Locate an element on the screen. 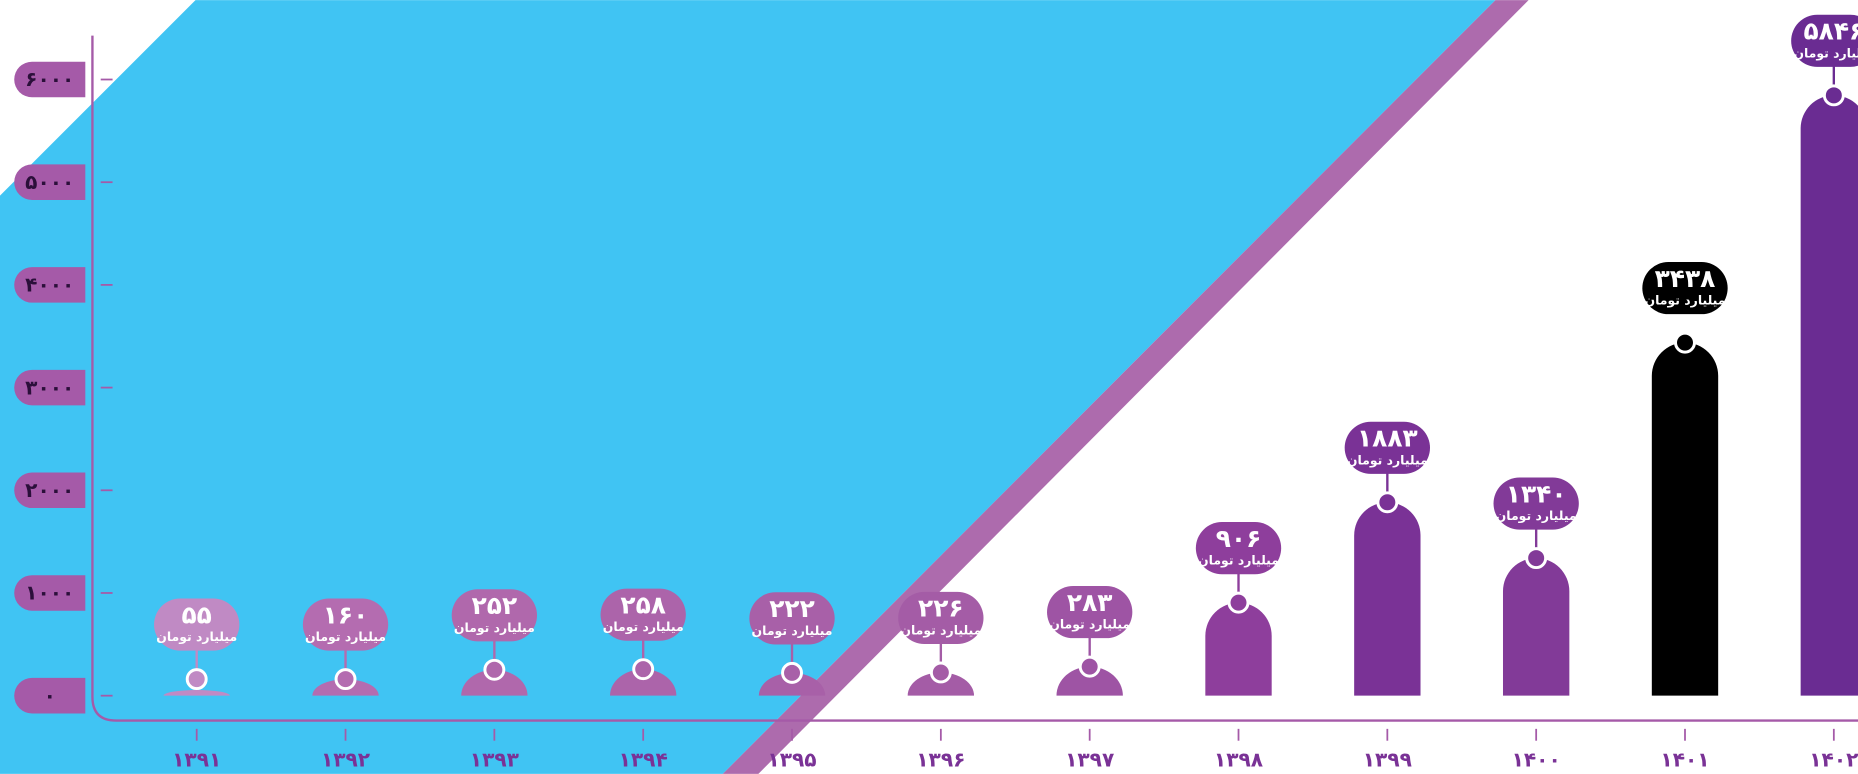  x-tick-label: ۱۴۰۰ is located at coordinates (1536, 759).